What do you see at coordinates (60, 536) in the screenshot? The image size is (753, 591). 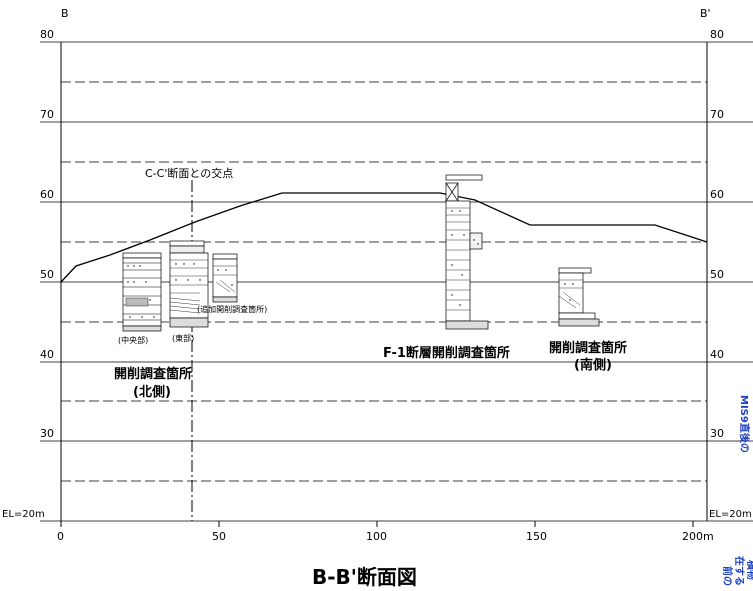 I see `x-tick-label: 0` at bounding box center [60, 536].